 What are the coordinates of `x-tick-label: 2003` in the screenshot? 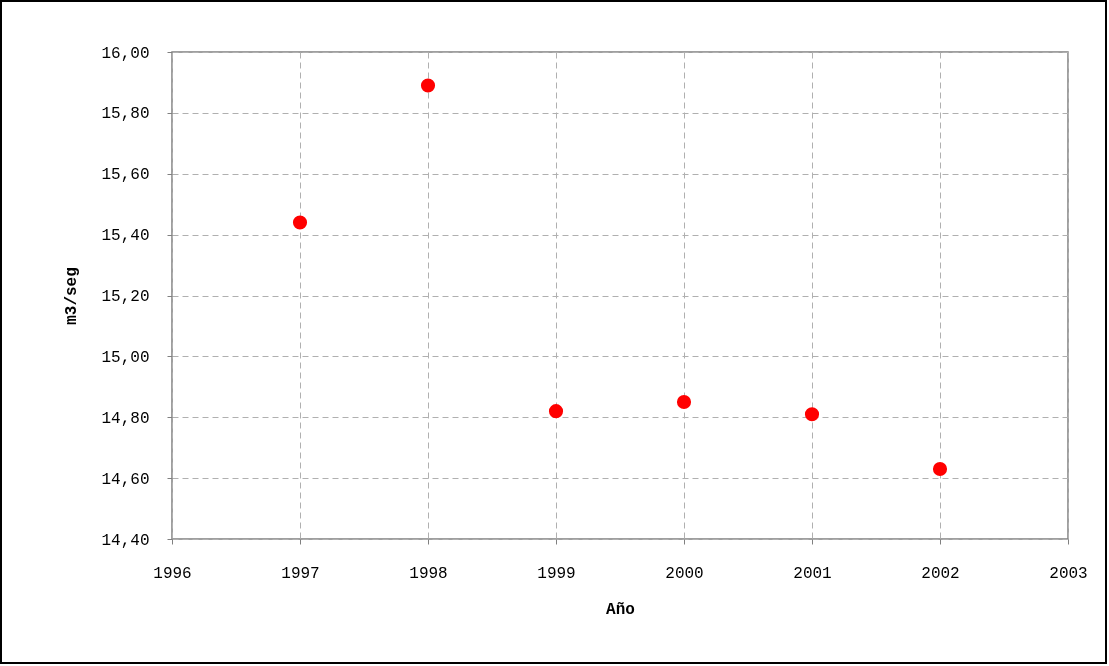 It's located at (1068, 573).